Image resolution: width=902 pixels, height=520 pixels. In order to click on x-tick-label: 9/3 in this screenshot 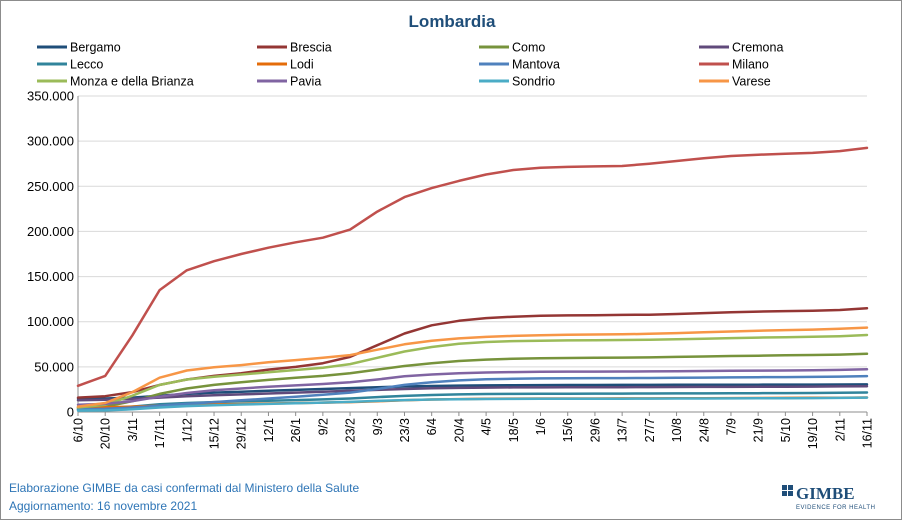, I will do `click(378, 426)`.